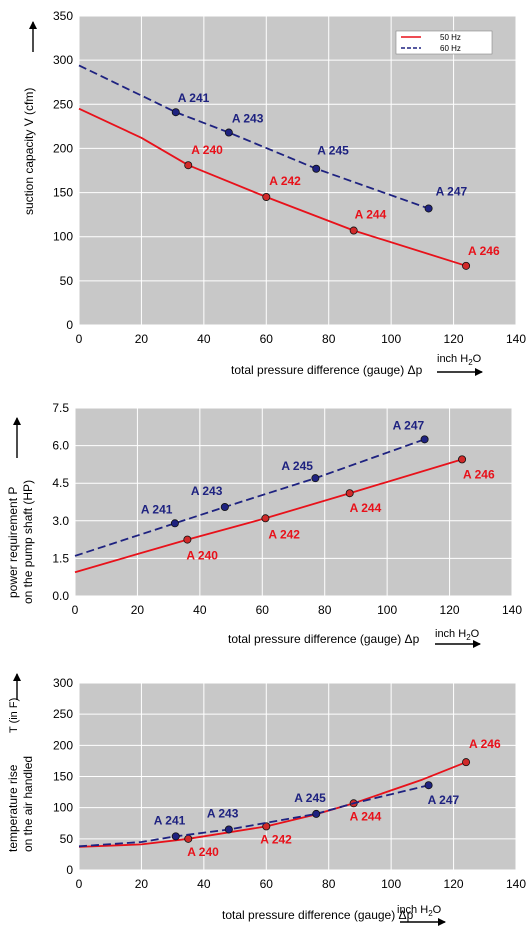 The width and height of the screenshot is (530, 929). Describe the element at coordinates (450, 37) in the screenshot. I see `legend-label-50hz: 50 Hz` at that location.